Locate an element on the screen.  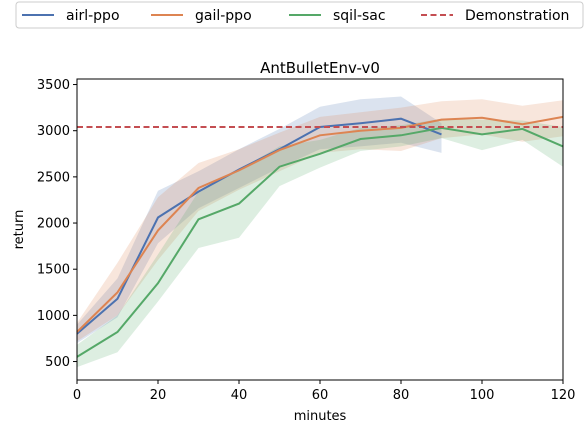
y-tick: 2000 is located at coordinates (57, 224).